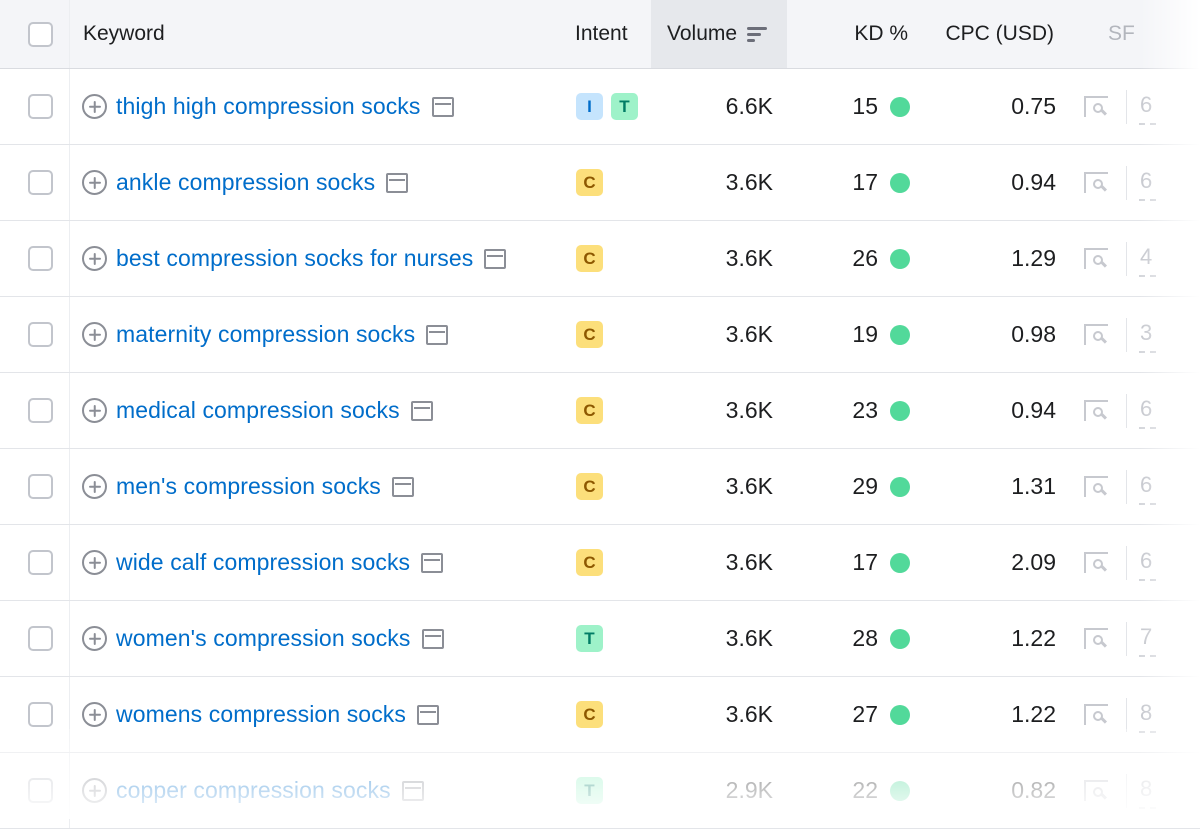  What do you see at coordinates (266, 334) in the screenshot?
I see `keyword-link: maternity compression socks` at bounding box center [266, 334].